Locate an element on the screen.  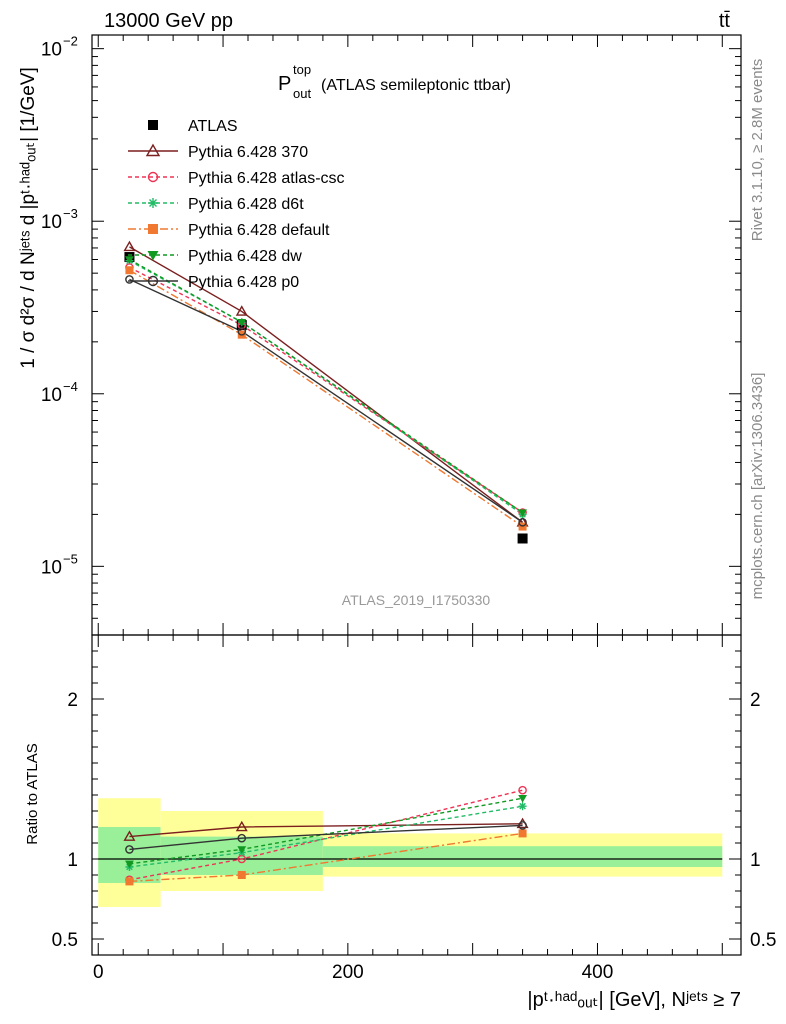
legend-marker-pythia-6-428-dw is located at coordinates (153, 256).